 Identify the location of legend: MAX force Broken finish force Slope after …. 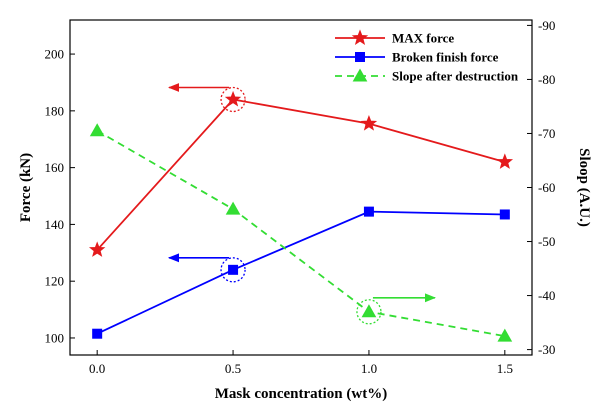
(427, 56).